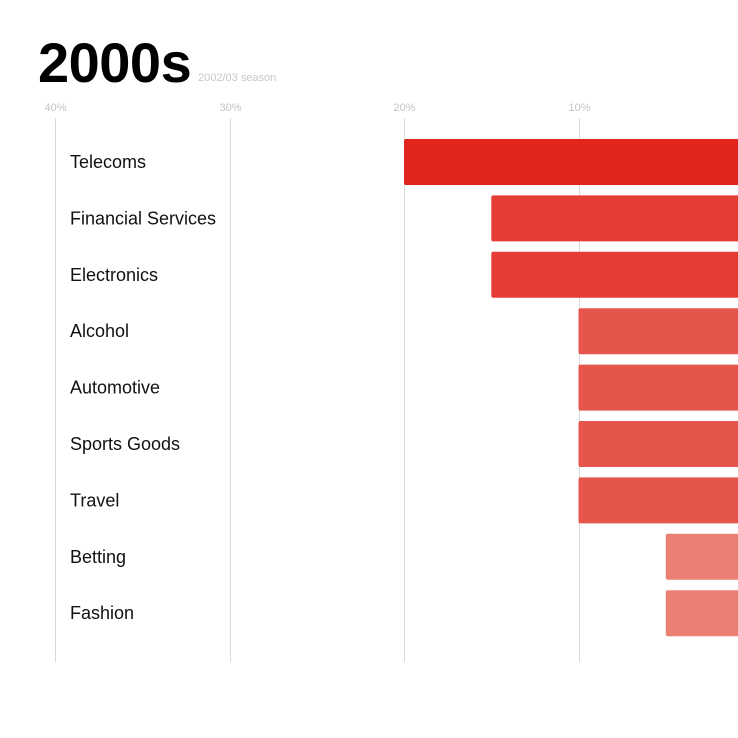  I want to click on bar-financial-services, so click(614, 218).